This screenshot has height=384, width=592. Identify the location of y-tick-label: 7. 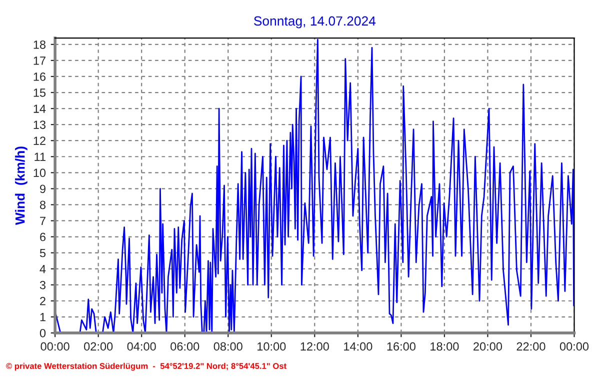
(43, 221).